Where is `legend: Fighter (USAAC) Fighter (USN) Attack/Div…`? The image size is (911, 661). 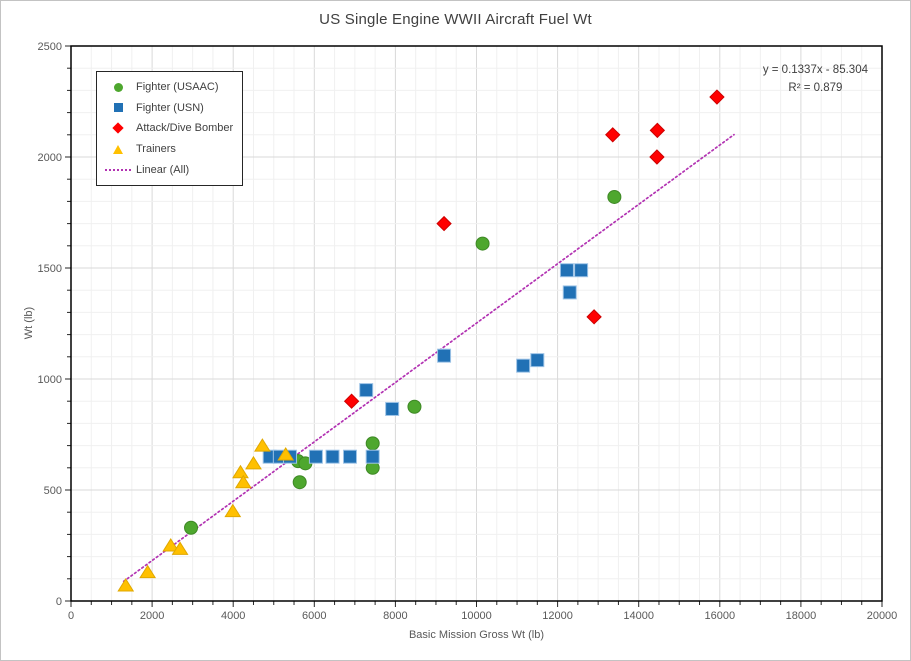
legend: Fighter (USAAC) Fighter (USN) Attack/Div… is located at coordinates (169, 128).